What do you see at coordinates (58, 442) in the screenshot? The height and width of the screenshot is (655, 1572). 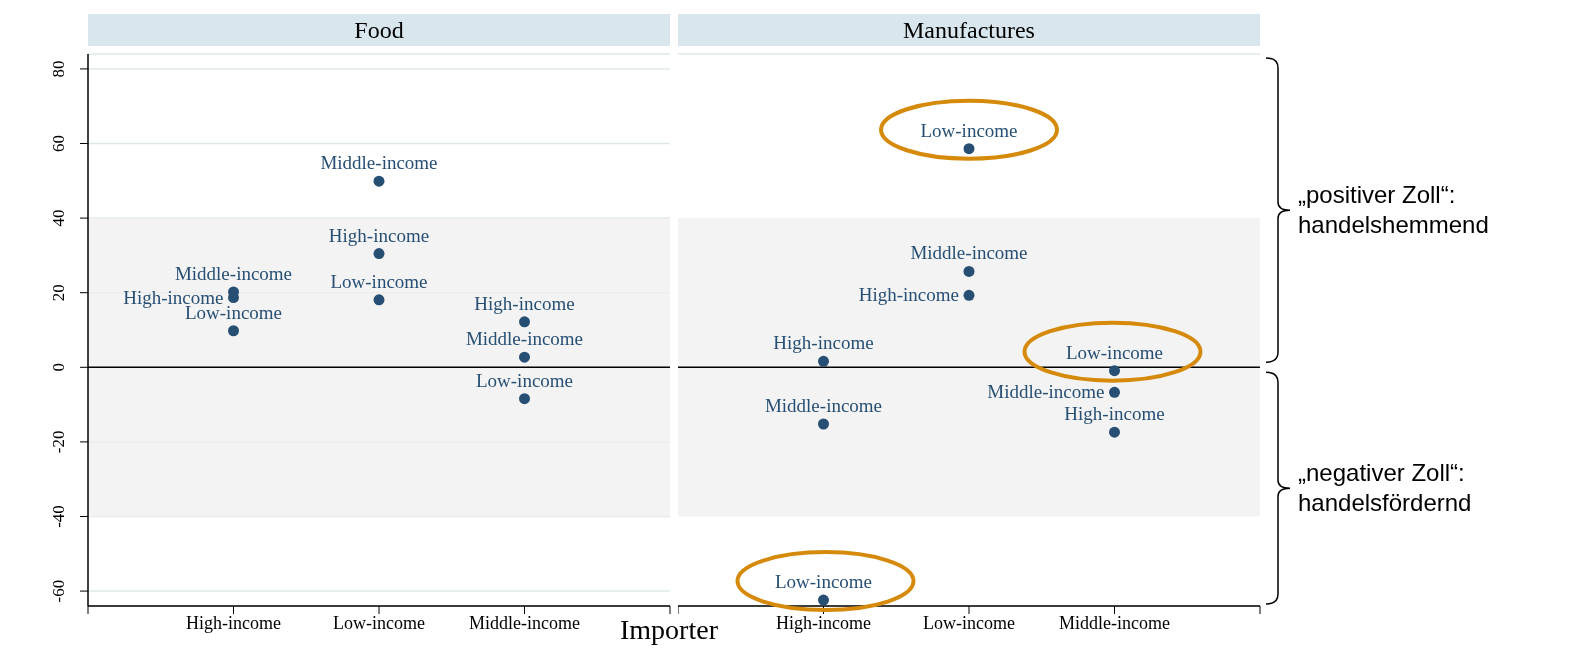 I see `y-tick-label: -20` at bounding box center [58, 442].